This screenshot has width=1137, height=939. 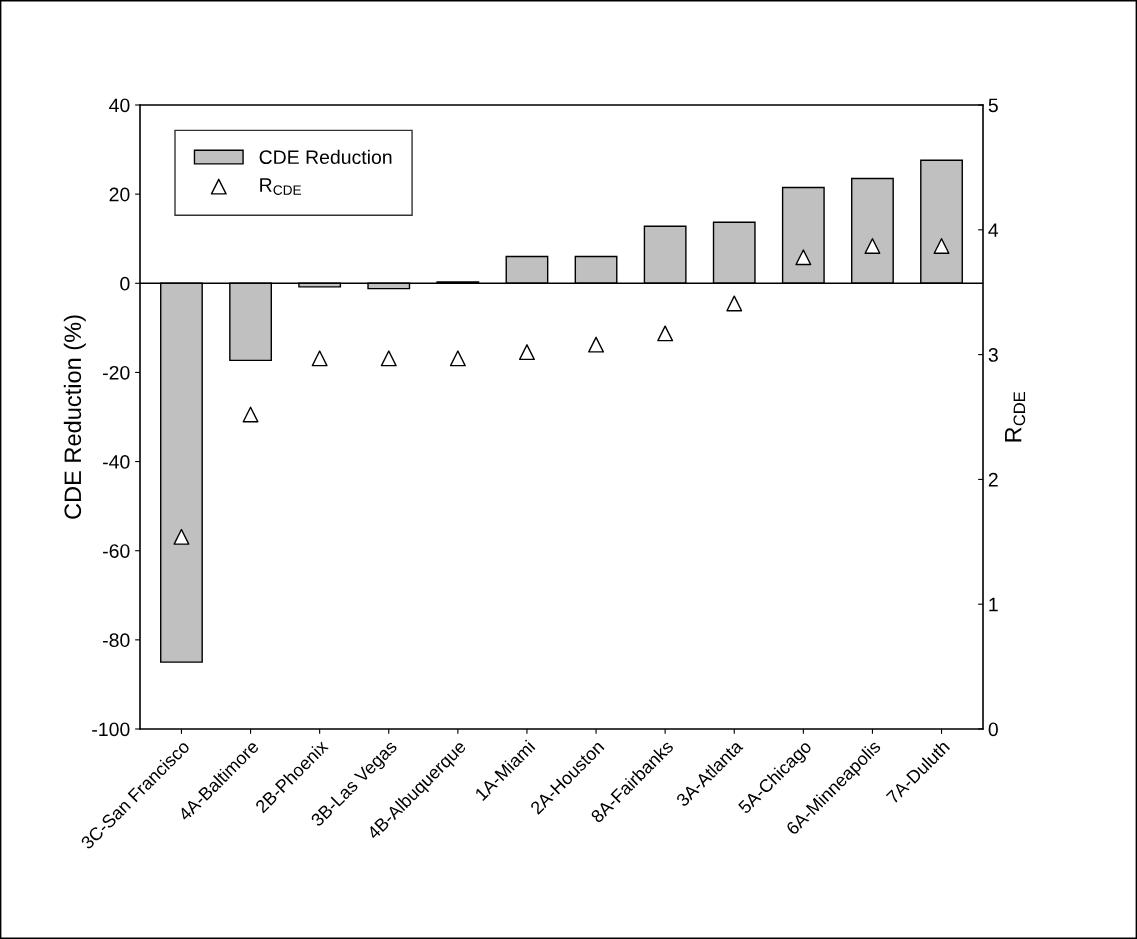 I want to click on y2-tick-label: 4, so click(x=993, y=230).